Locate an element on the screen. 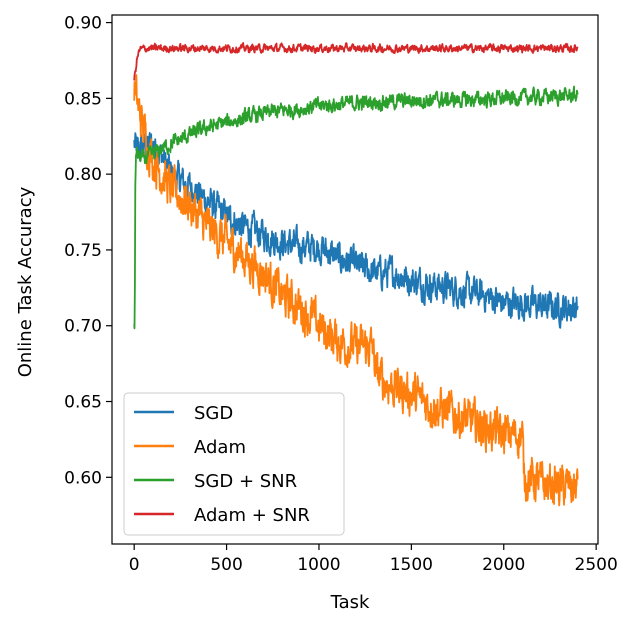 This screenshot has width=631, height=629. y-tick-label: 0.65 is located at coordinates (83, 403).